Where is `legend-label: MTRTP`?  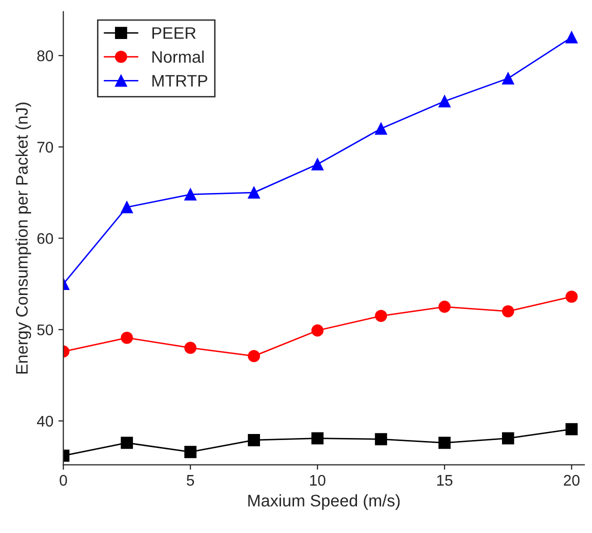
legend-label: MTRTP is located at coordinates (180, 81).